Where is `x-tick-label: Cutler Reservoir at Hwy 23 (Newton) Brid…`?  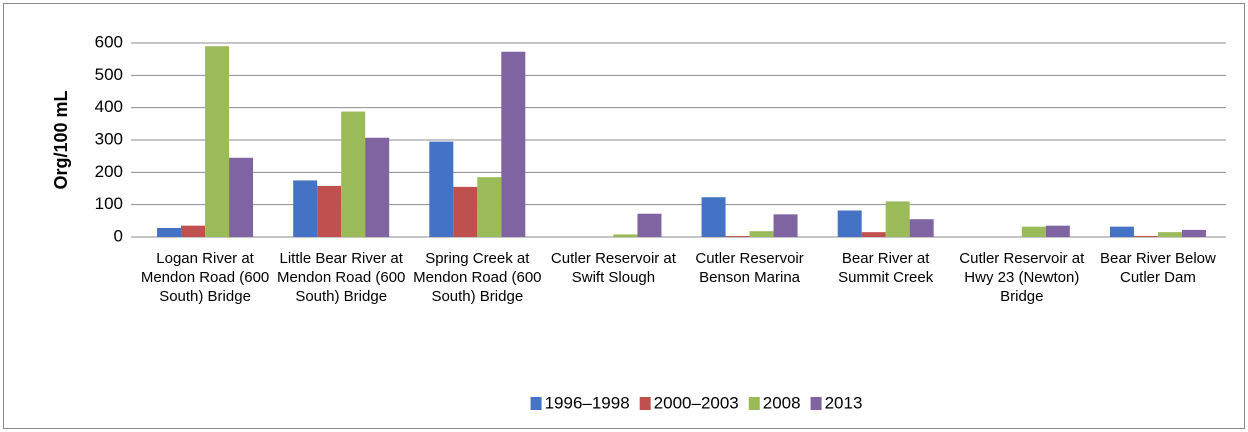 x-tick-label: Cutler Reservoir at Hwy 23 (Newton) Brid… is located at coordinates (1022, 277).